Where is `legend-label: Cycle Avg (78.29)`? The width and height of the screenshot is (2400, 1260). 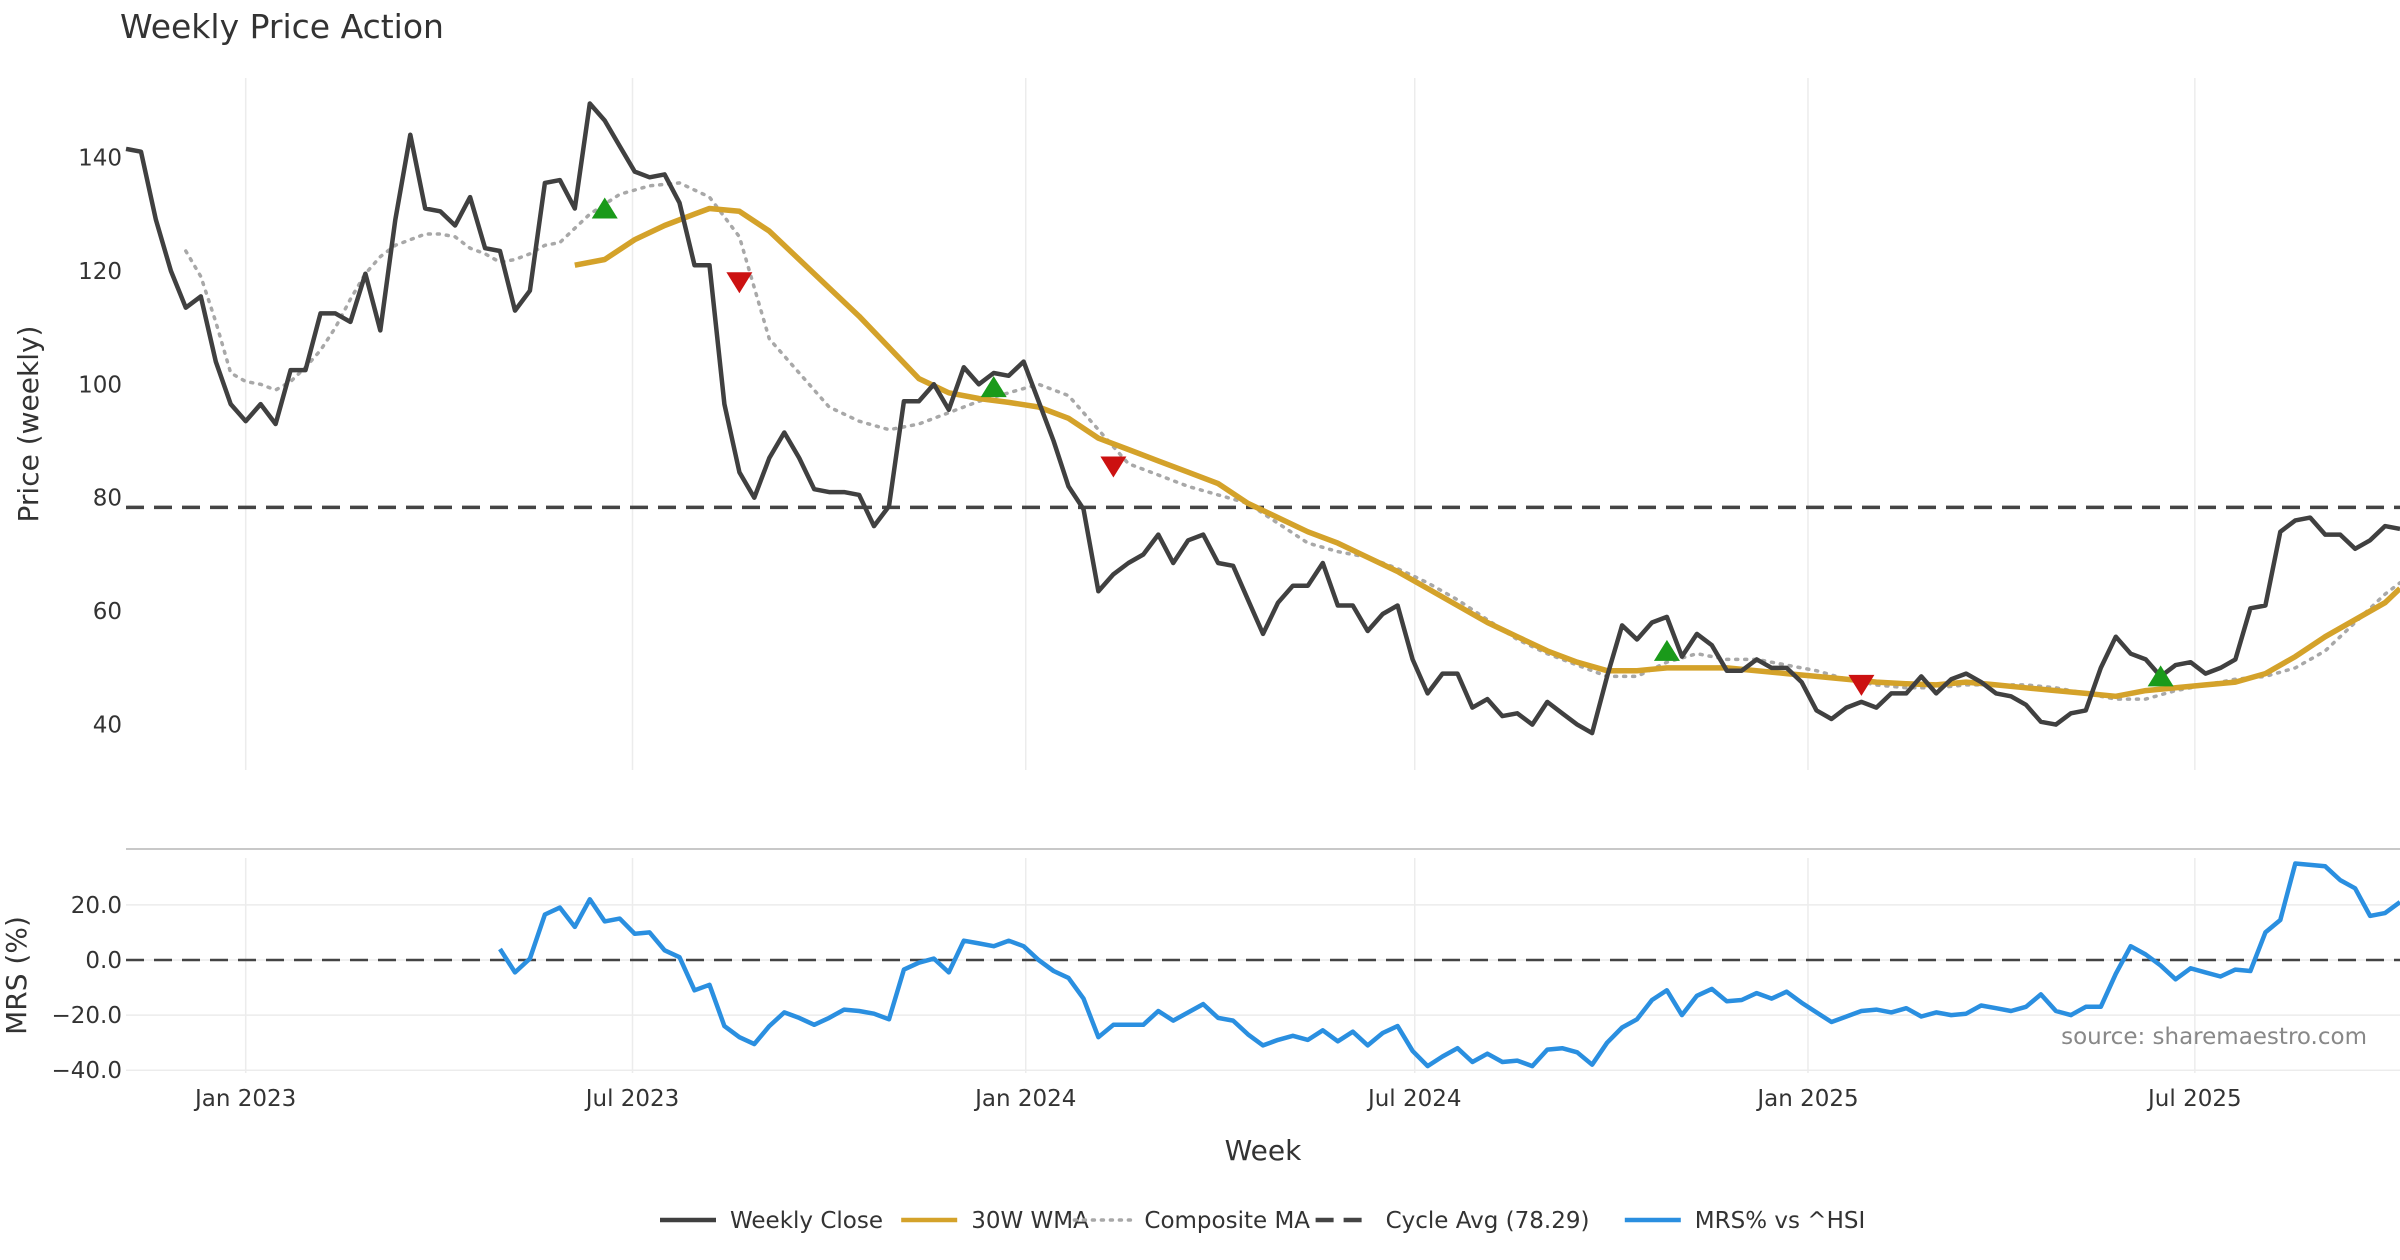 legend-label: Cycle Avg (78.29) is located at coordinates (1488, 1221).